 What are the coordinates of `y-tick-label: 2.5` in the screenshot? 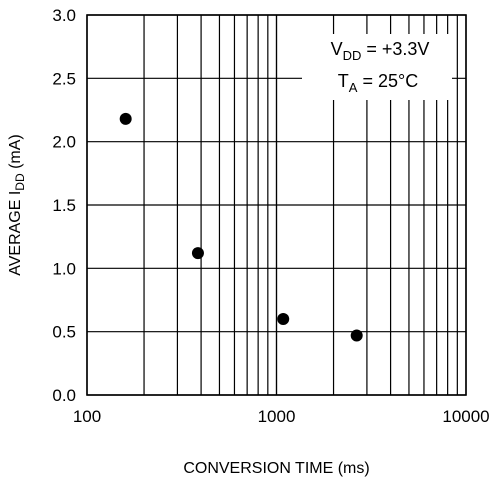 It's located at (64, 78).